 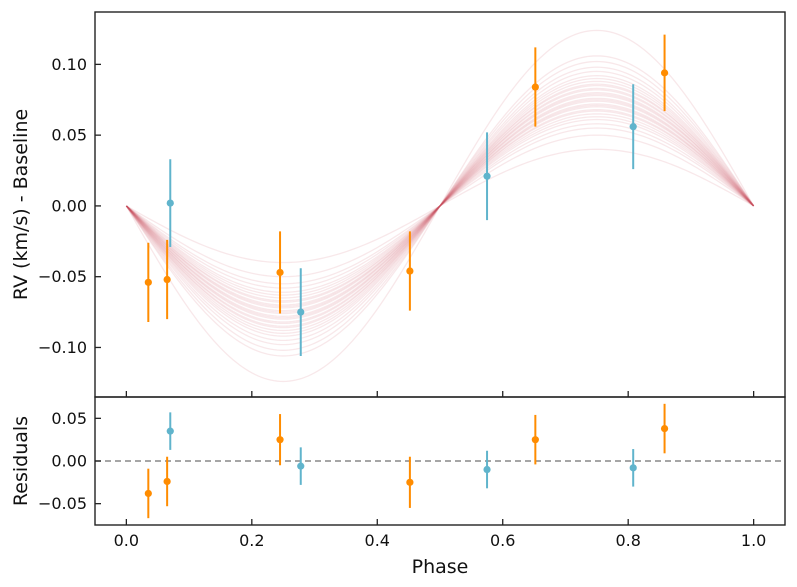 What do you see at coordinates (69, 64) in the screenshot?
I see `y-tick-label: 0.10` at bounding box center [69, 64].